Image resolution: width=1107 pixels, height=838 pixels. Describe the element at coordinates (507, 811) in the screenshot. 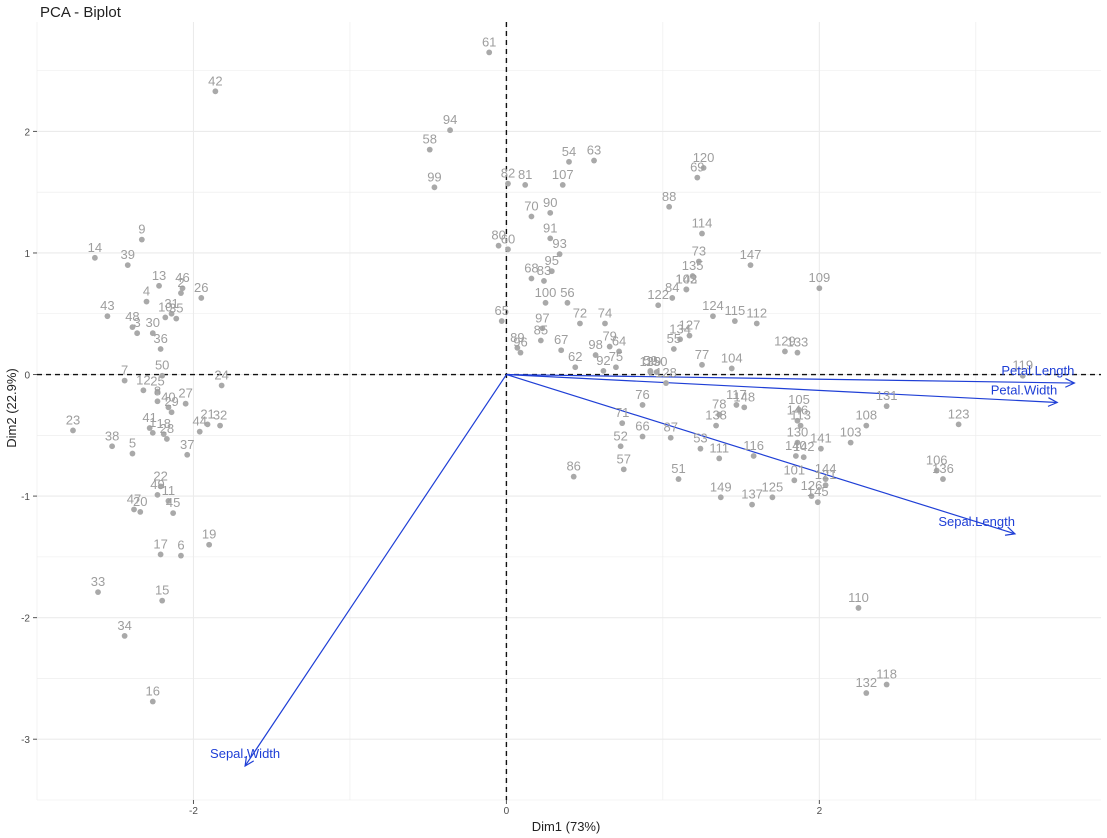

I see `x-tick-label: 0` at that location.